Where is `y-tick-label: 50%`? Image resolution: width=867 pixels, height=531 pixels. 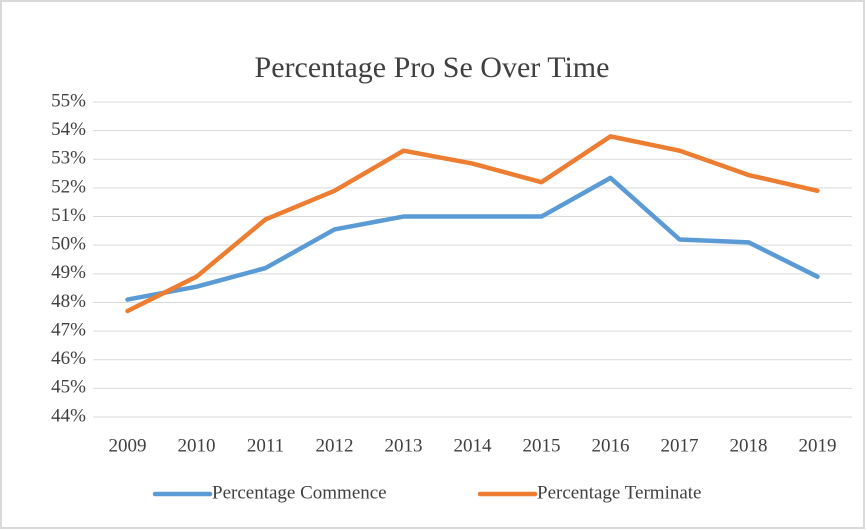 y-tick-label: 50% is located at coordinates (68, 244).